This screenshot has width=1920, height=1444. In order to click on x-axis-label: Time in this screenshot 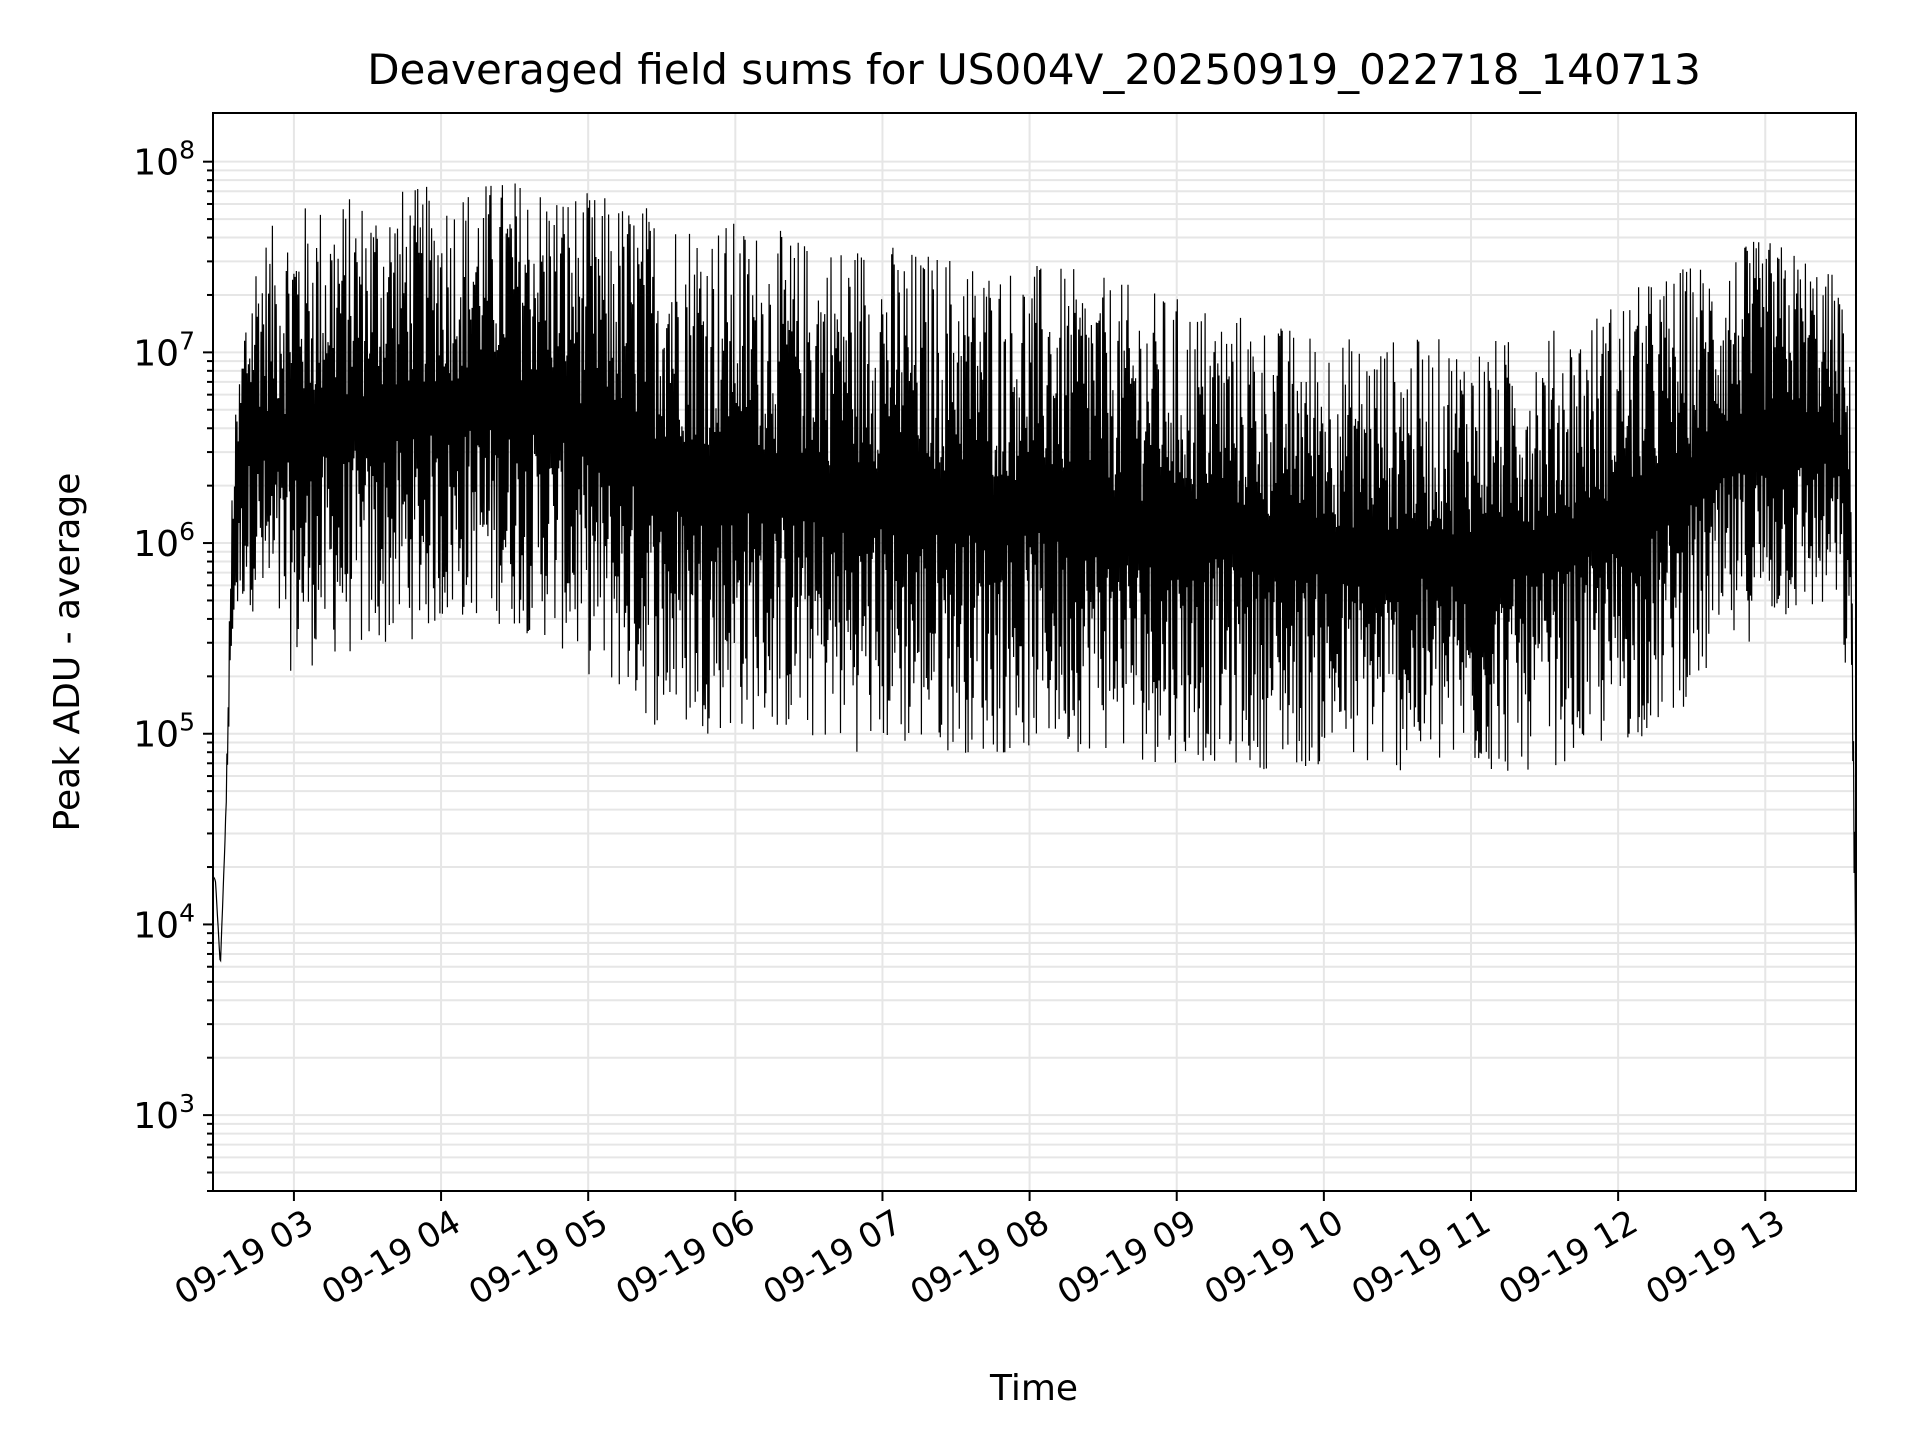, I will do `click(1033, 1388)`.